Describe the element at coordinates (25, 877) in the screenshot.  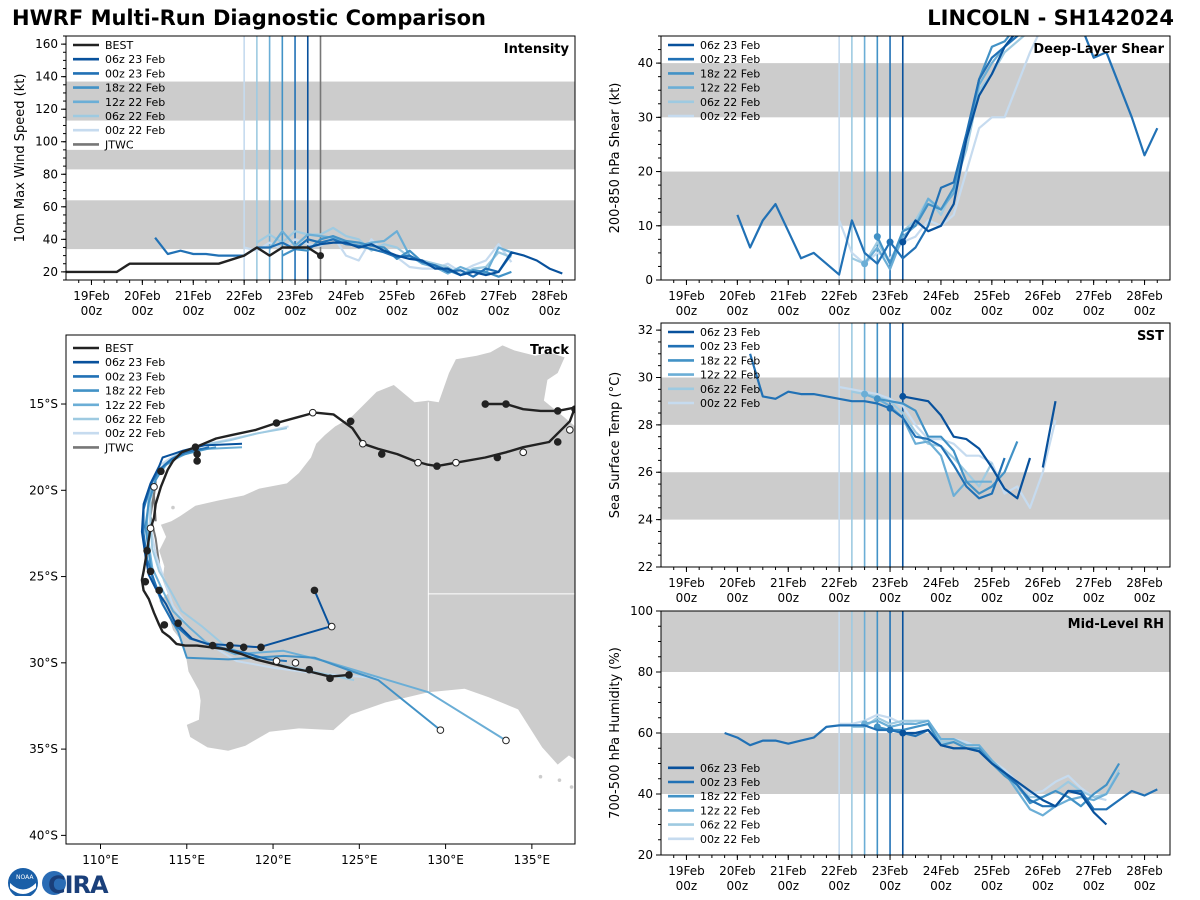
I see `noaa-logo-text: NOAA` at that location.